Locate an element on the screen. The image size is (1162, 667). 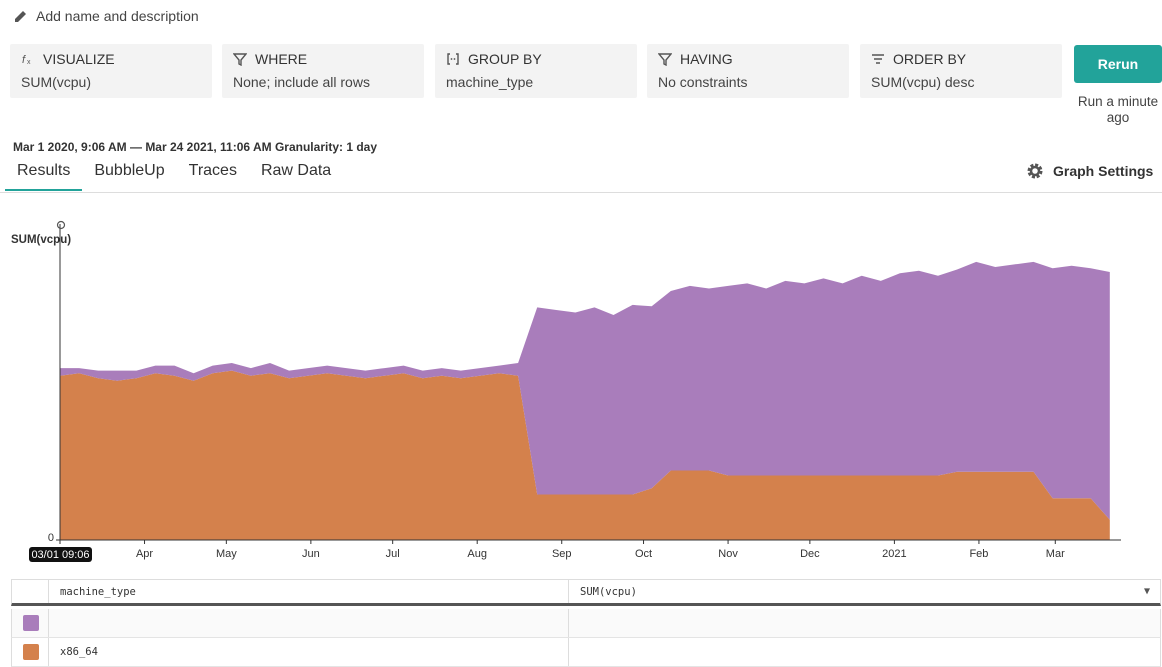
edit-name-link: Add name and description is located at coordinates (106, 16).